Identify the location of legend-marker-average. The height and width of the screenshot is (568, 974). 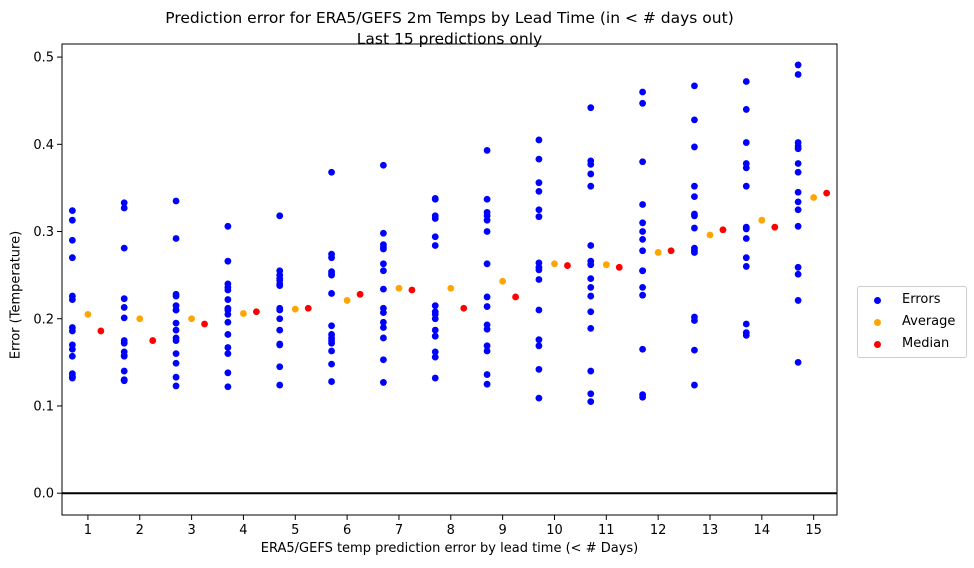
(877, 322).